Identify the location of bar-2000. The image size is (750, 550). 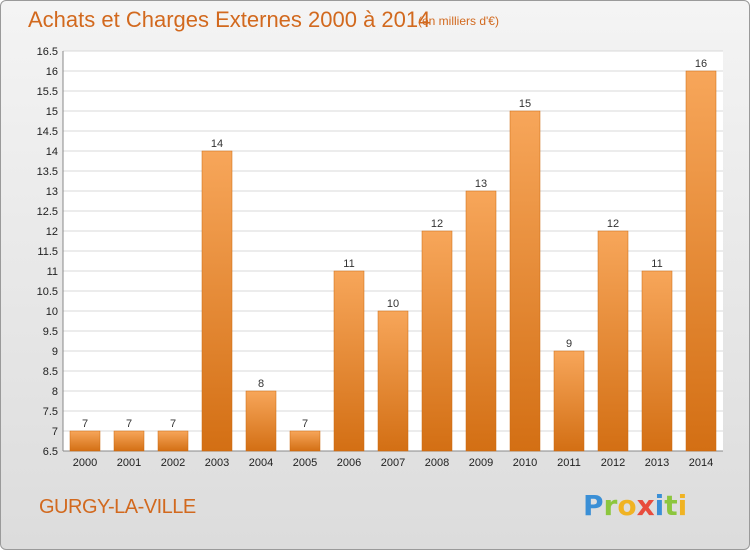
(85, 441).